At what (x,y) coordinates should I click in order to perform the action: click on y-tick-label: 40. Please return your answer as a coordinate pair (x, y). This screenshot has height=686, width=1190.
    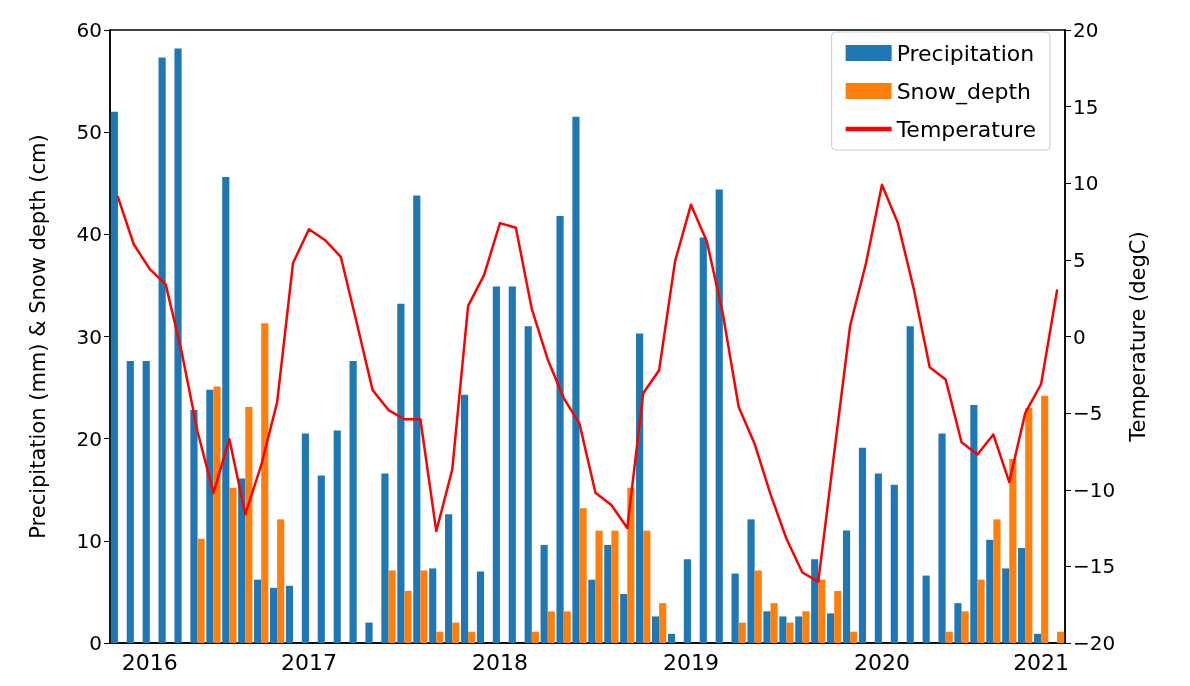
    Looking at the image, I should click on (89, 234).